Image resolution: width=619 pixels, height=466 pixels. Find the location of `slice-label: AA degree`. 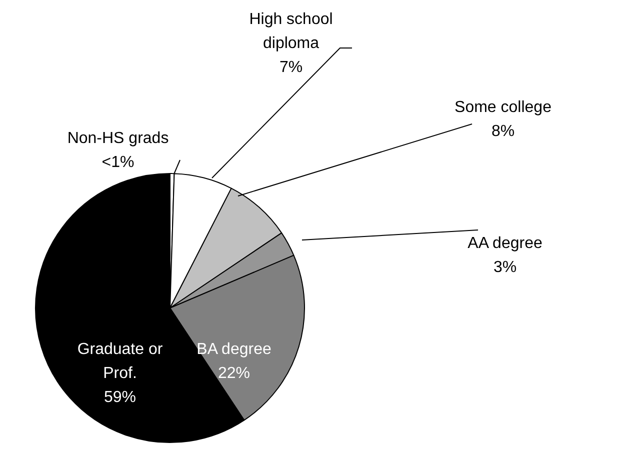

slice-label: AA degree is located at coordinates (505, 243).